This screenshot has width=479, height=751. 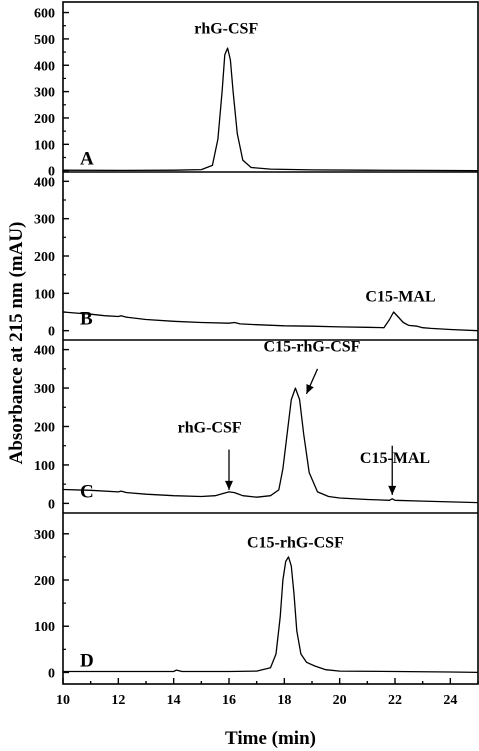 I want to click on x-tick-label: 18, so click(x=284, y=700).